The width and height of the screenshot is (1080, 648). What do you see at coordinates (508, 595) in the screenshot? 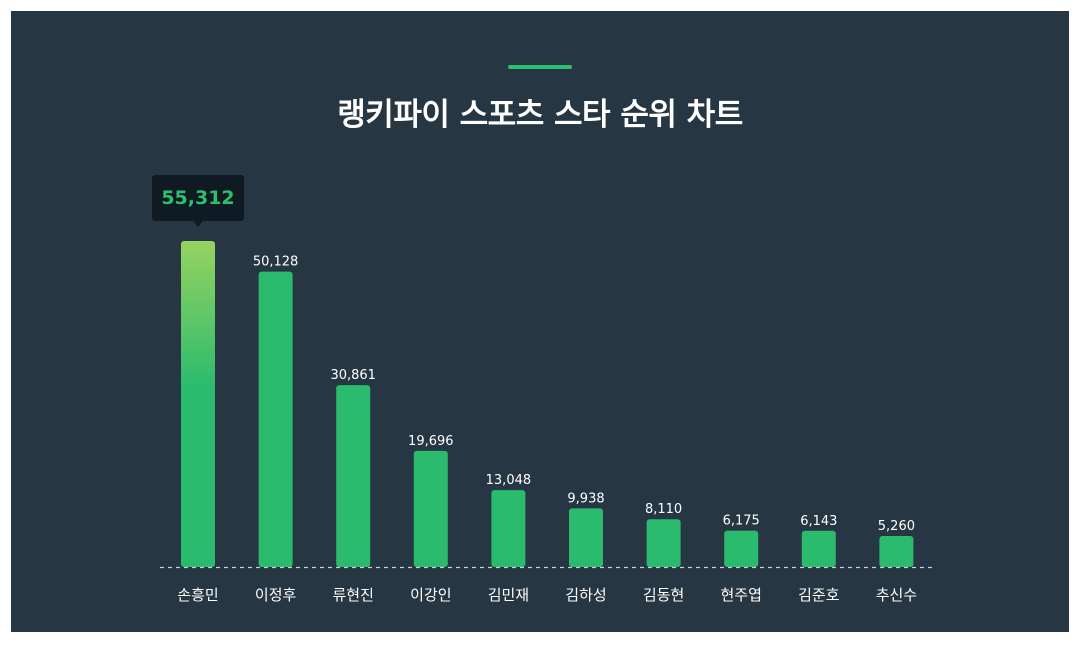
I see `category-label: 김민재` at bounding box center [508, 595].